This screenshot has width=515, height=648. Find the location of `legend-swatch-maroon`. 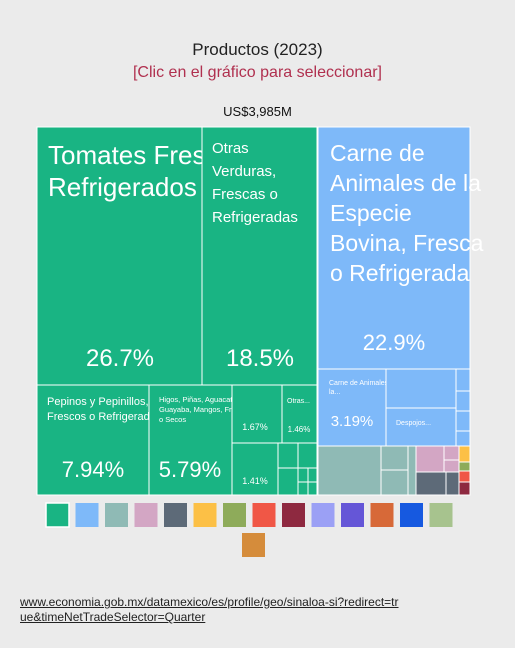

legend-swatch-maroon is located at coordinates (293, 515).